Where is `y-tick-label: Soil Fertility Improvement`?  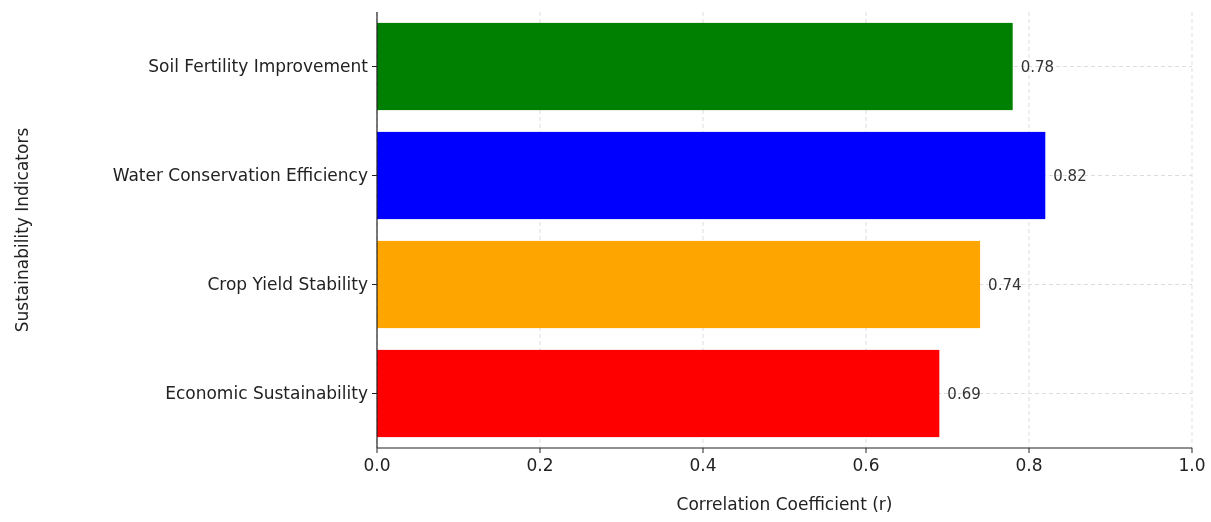 y-tick-label: Soil Fertility Improvement is located at coordinates (258, 66).